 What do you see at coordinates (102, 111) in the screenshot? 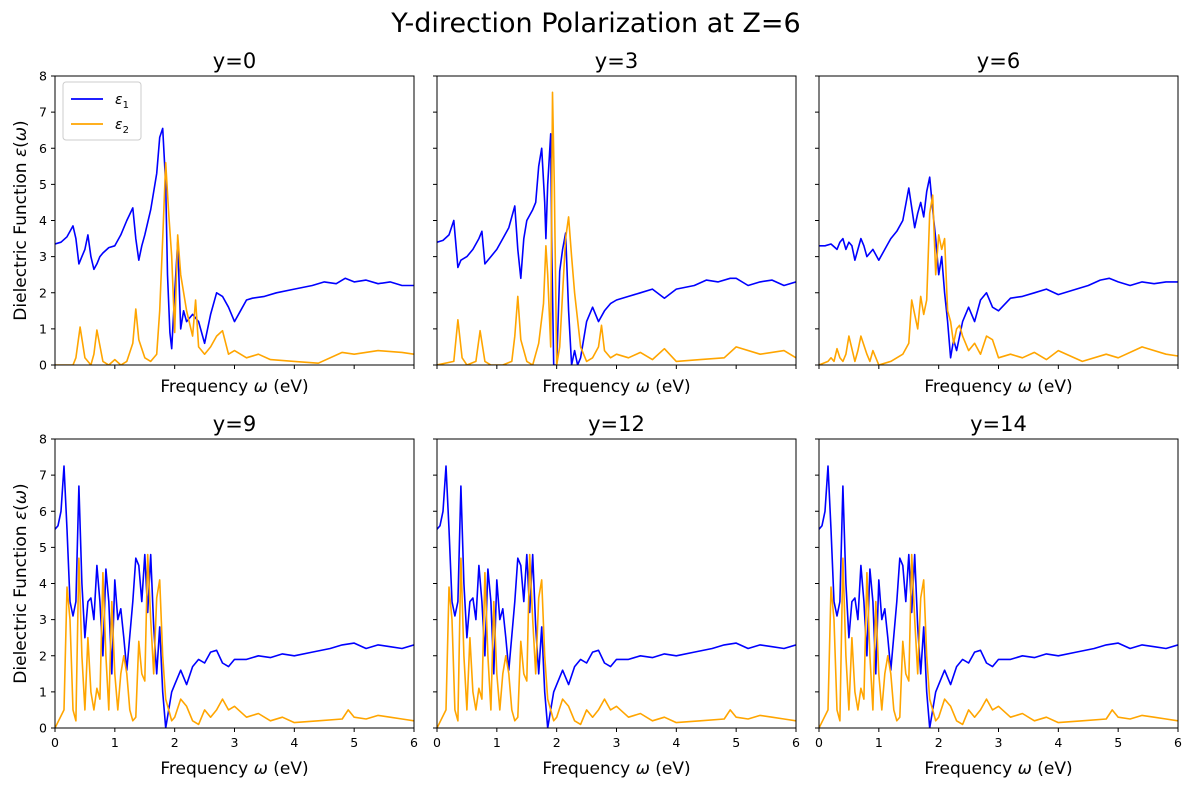
I see `legend-box` at bounding box center [102, 111].